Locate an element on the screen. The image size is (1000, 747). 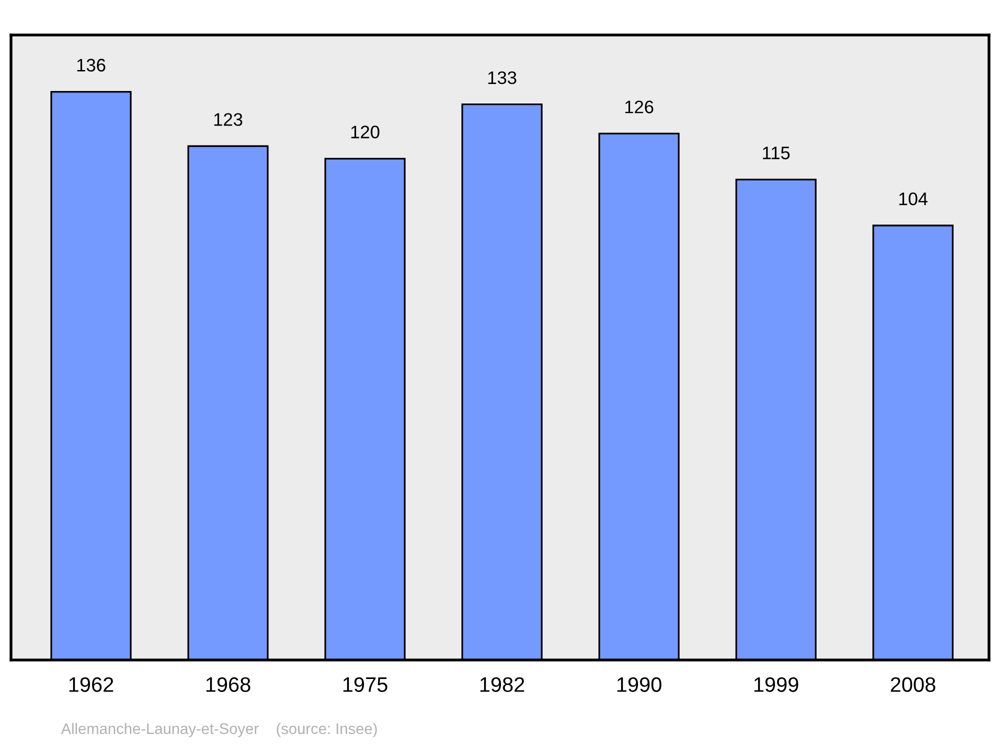
data-label: 123 is located at coordinates (228, 119).